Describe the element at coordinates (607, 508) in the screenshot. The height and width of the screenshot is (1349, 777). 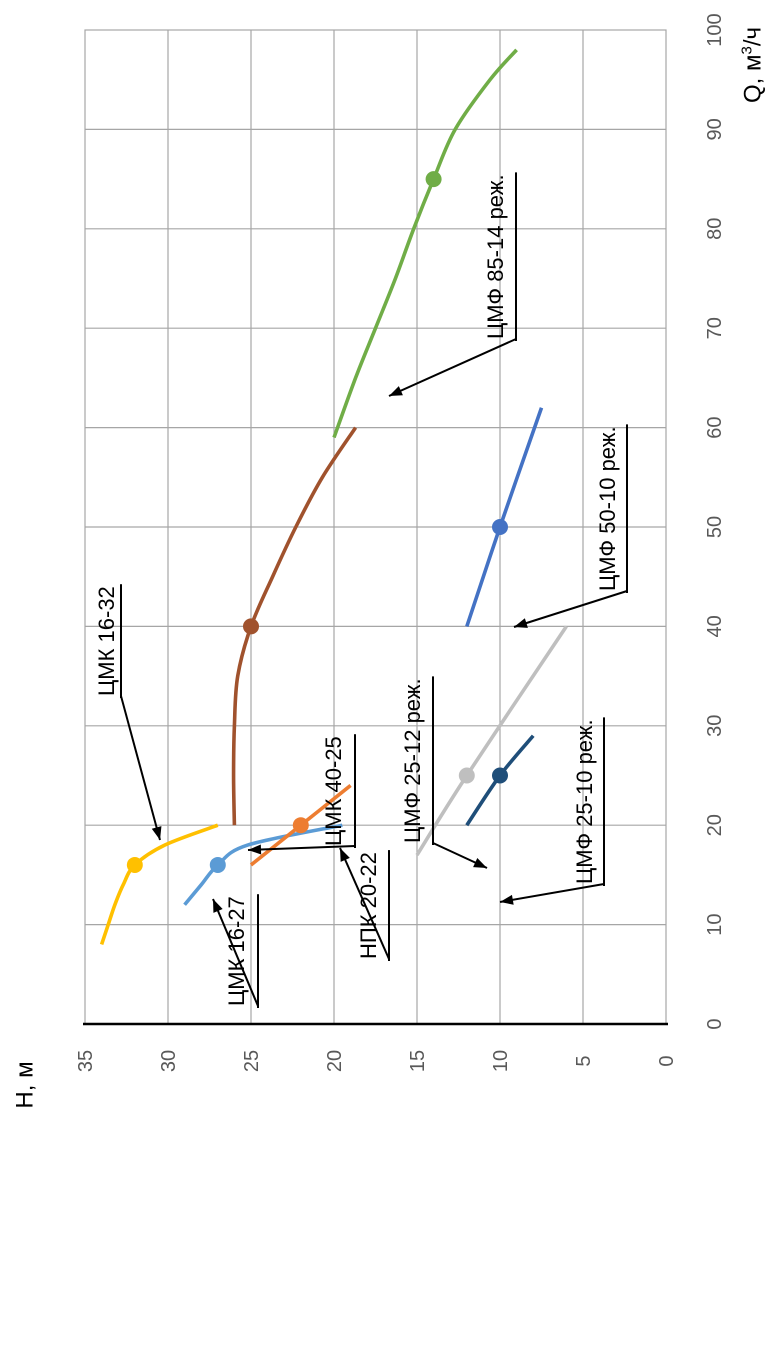
I see `curve-label-7-text: ЦМФ 50-10 реж.` at that location.